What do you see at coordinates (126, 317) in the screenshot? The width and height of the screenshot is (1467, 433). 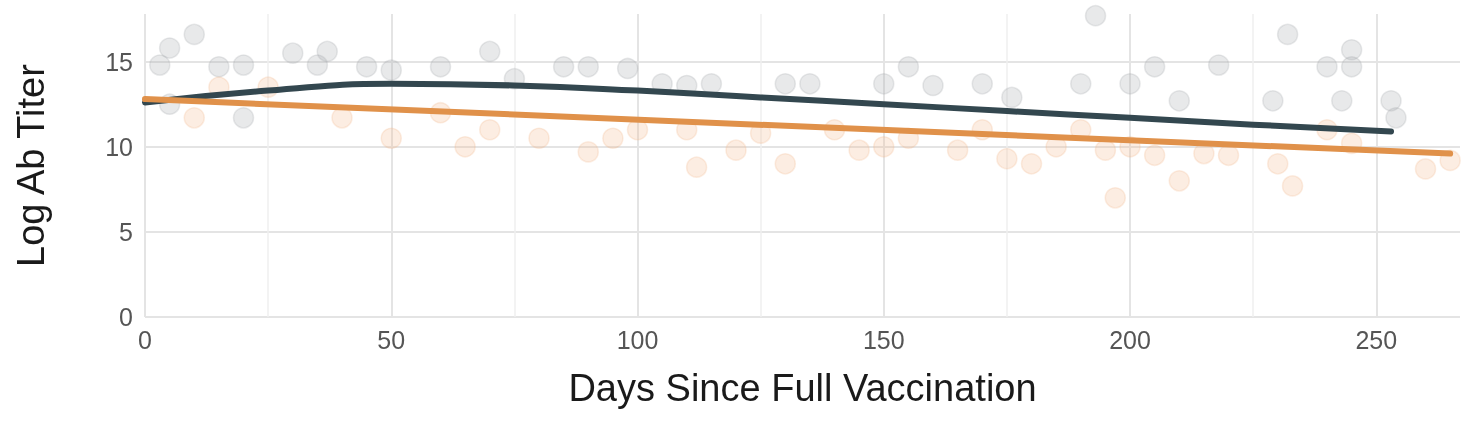 I see `y-tick-label: 0` at bounding box center [126, 317].